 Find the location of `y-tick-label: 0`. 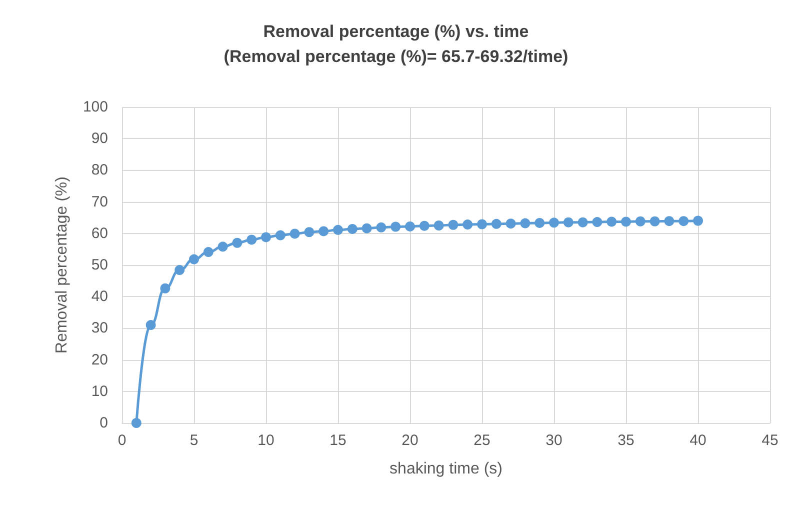

y-tick-label: 0 is located at coordinates (104, 423).